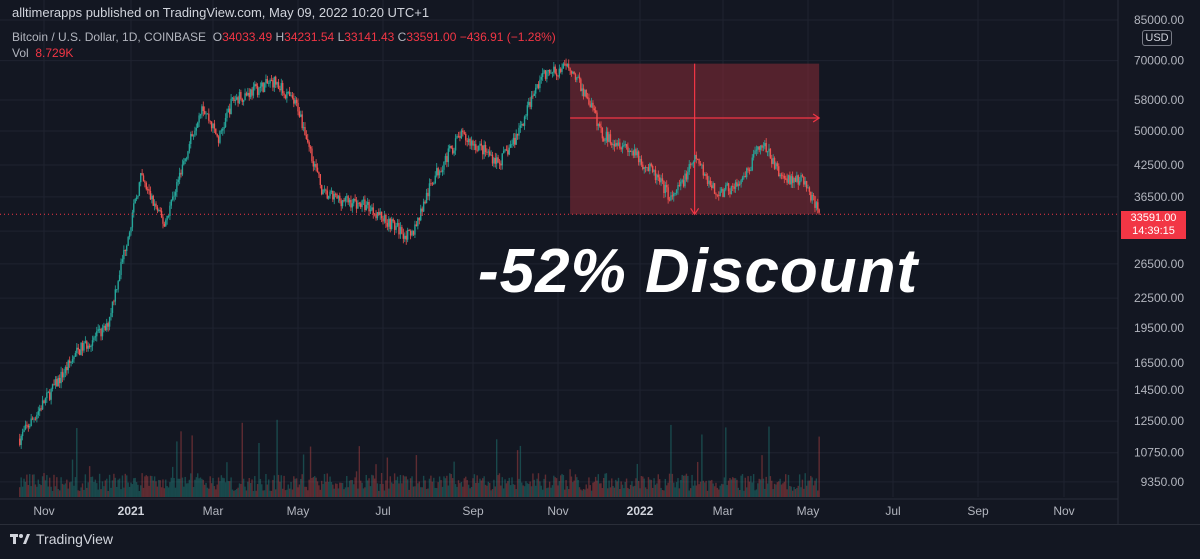 Image resolution: width=1200 pixels, height=559 pixels. I want to click on y-tick-label: 19500.00, so click(1159, 328).